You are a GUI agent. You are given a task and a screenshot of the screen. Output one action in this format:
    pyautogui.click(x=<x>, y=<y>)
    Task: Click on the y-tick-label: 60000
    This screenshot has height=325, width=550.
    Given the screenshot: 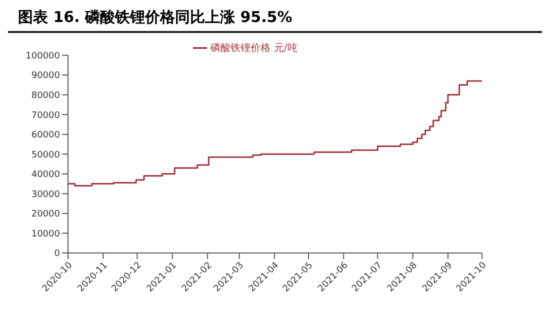 What is the action you would take?
    pyautogui.click(x=45, y=135)
    